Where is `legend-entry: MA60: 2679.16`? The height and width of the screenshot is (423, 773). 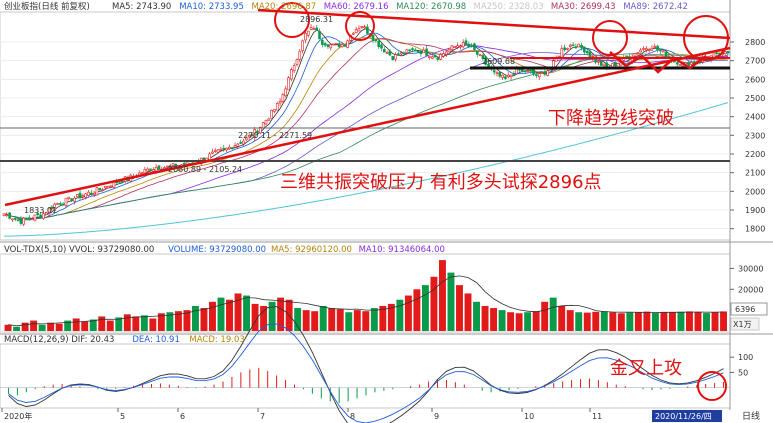
legend-entry: MA60: 2679.16 is located at coordinates (356, 7).